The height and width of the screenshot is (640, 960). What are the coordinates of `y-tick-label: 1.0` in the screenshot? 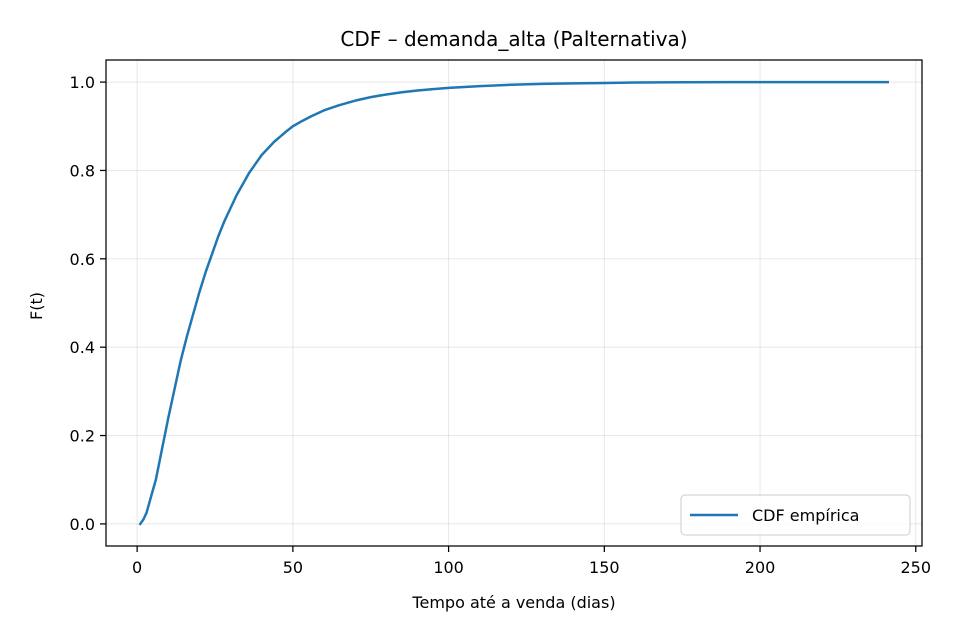 It's located at (82, 82).